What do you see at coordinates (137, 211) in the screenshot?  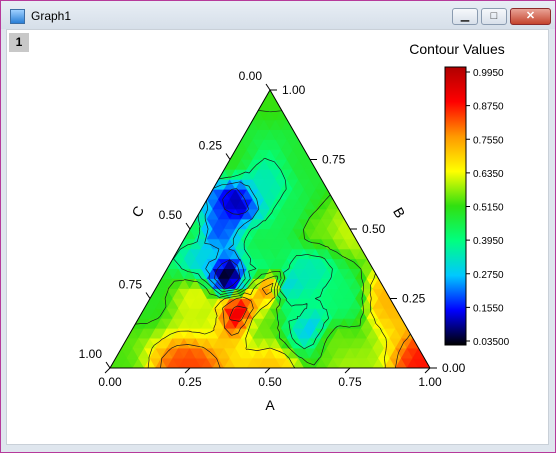 I see `axis-label-c: C` at bounding box center [137, 211].